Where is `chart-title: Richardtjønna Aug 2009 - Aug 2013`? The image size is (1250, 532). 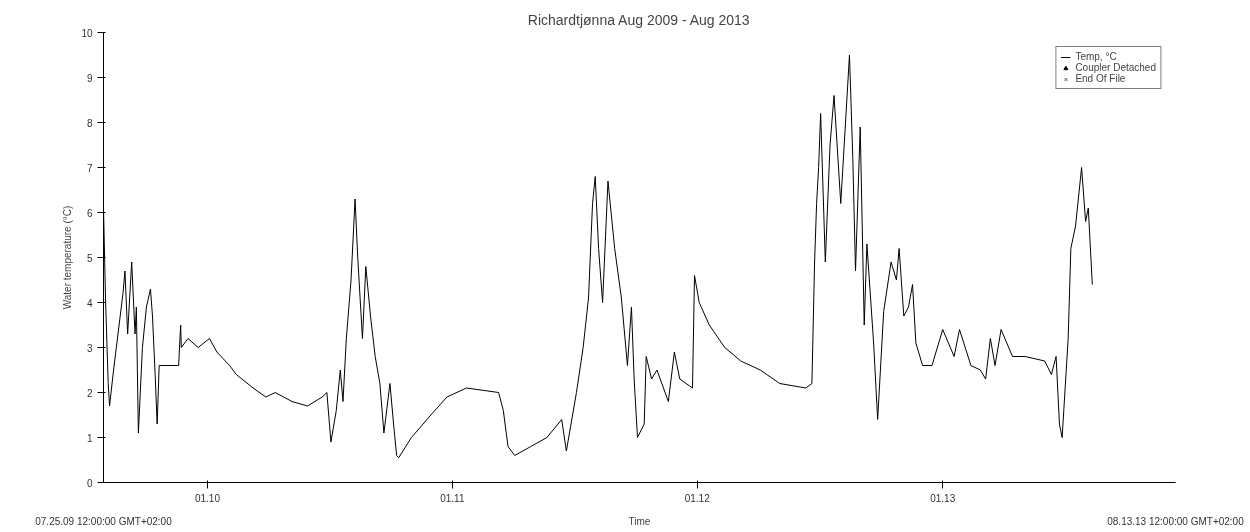 chart-title: Richardtjønna Aug 2009 - Aug 2013 is located at coordinates (638, 19).